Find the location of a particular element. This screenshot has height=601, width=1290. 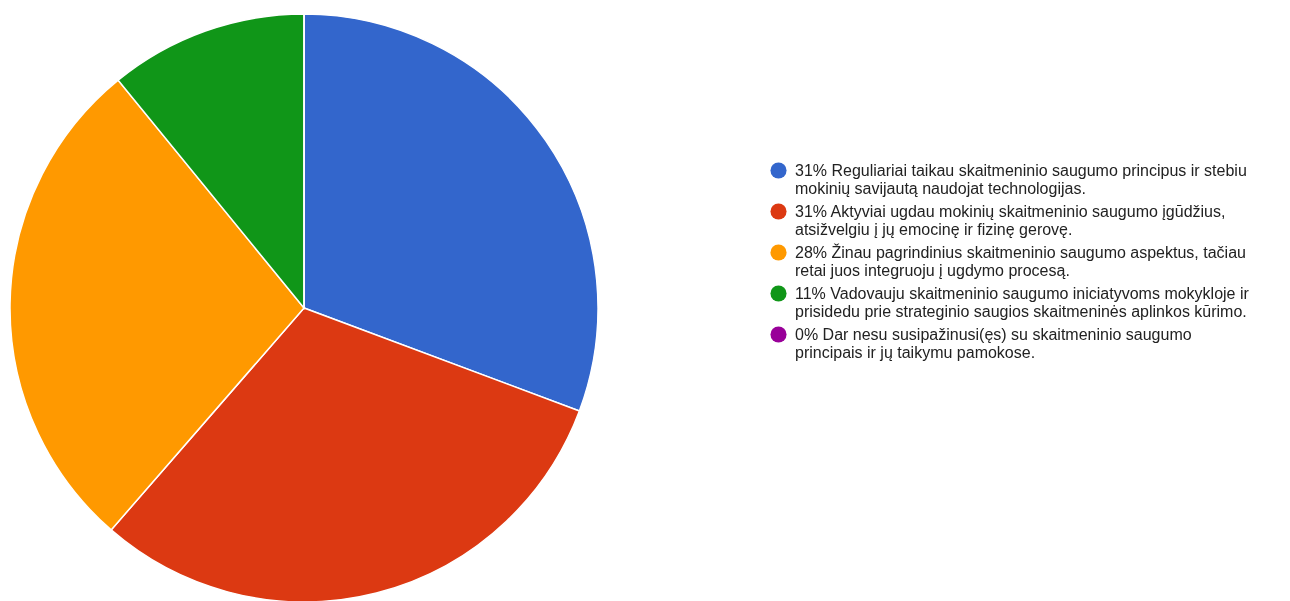

legend-label: 0% Dar nesu susipažinusi(ęs) su skaitmeninio saugumo principais ir jų taikymu pamokose. is located at coordinates (993, 343).